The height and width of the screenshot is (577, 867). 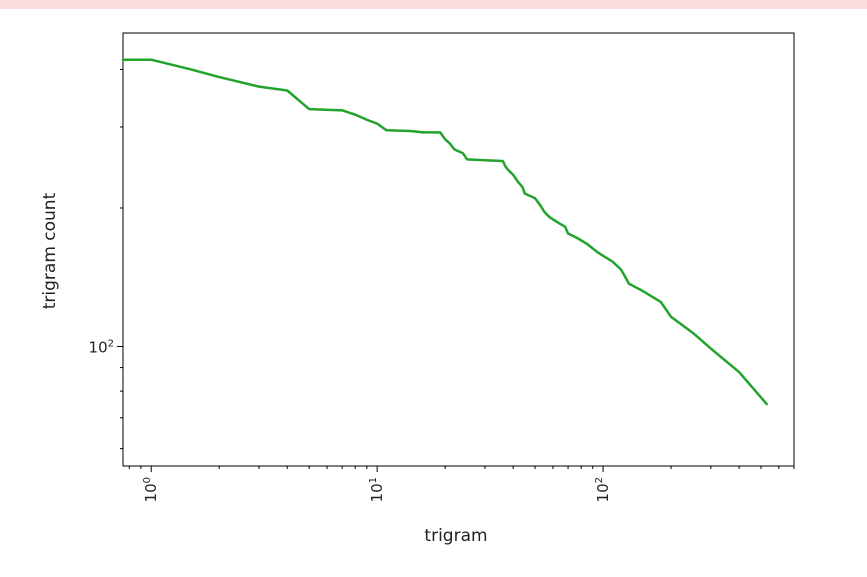 I want to click on x-axis-label: trigram, so click(x=455, y=536).